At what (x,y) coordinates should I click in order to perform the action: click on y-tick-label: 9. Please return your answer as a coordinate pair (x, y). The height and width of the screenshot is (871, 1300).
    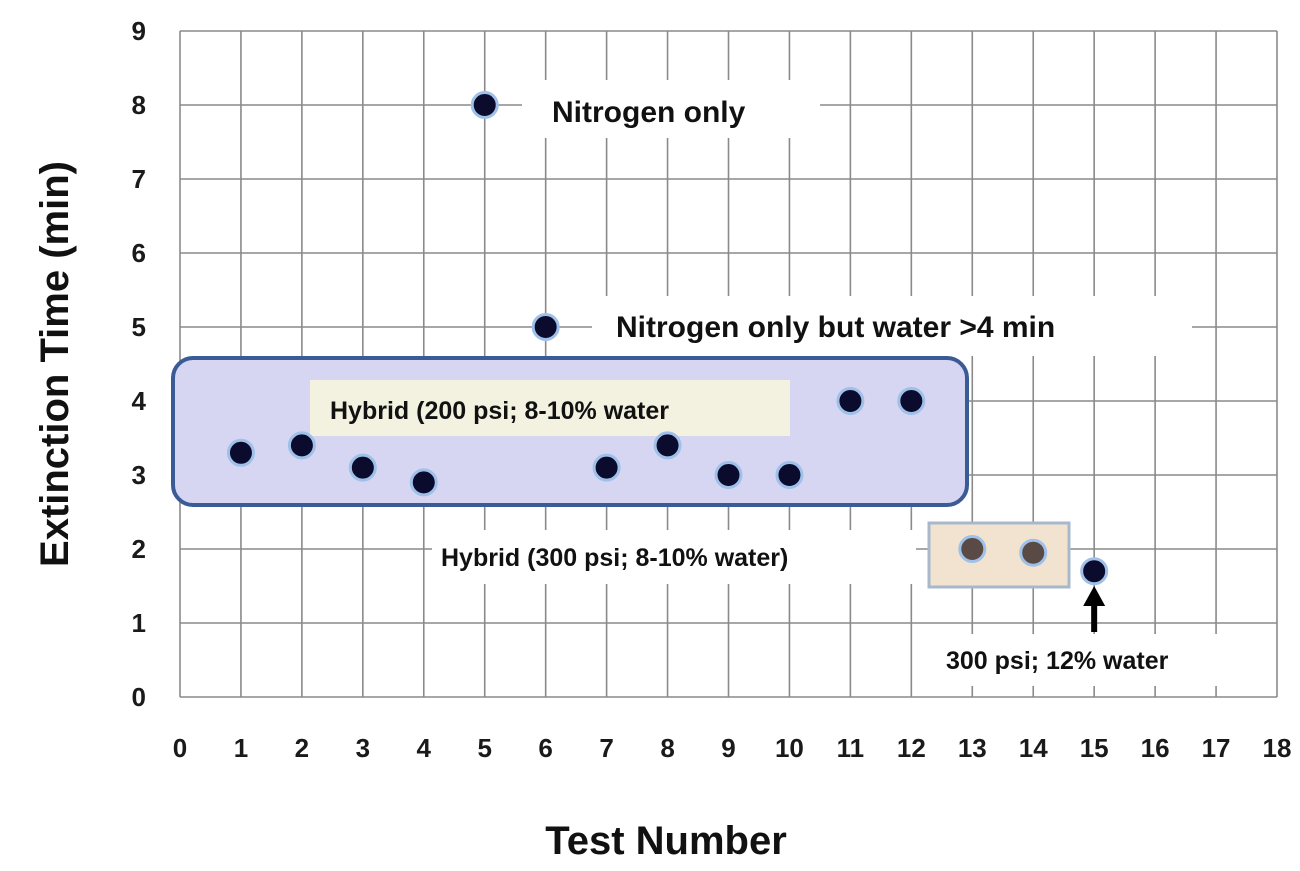
    Looking at the image, I should click on (139, 31).